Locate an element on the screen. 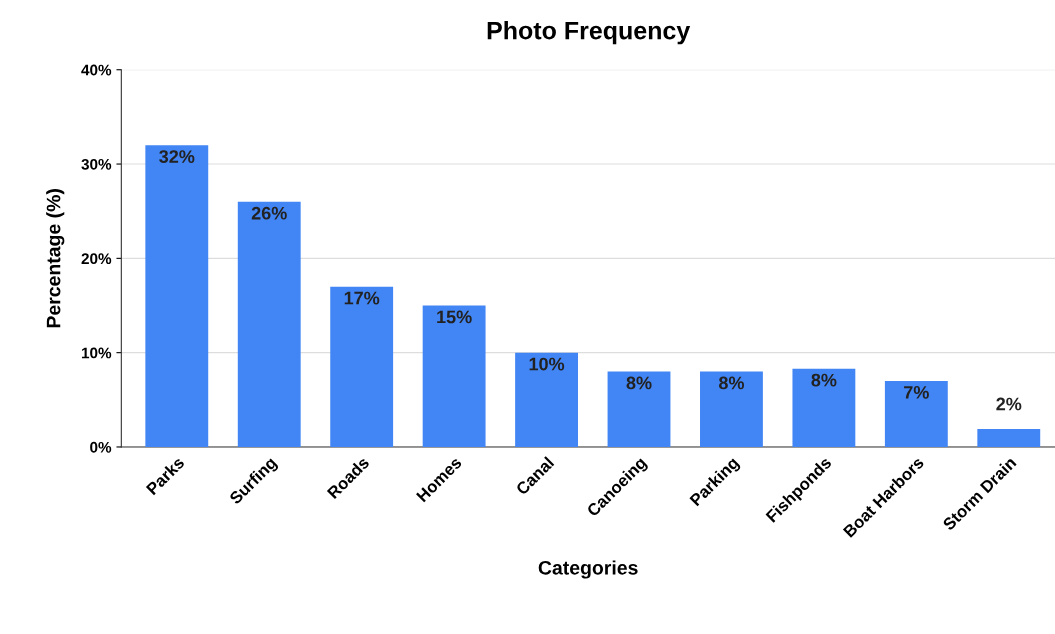 The width and height of the screenshot is (1055, 634). data-label: 7% is located at coordinates (916, 392).